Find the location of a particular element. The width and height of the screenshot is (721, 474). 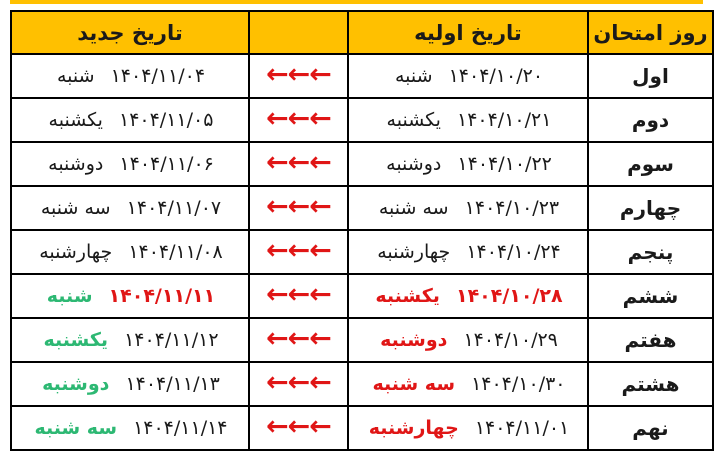

exam-day-cell: چهارم is located at coordinates (650, 208).